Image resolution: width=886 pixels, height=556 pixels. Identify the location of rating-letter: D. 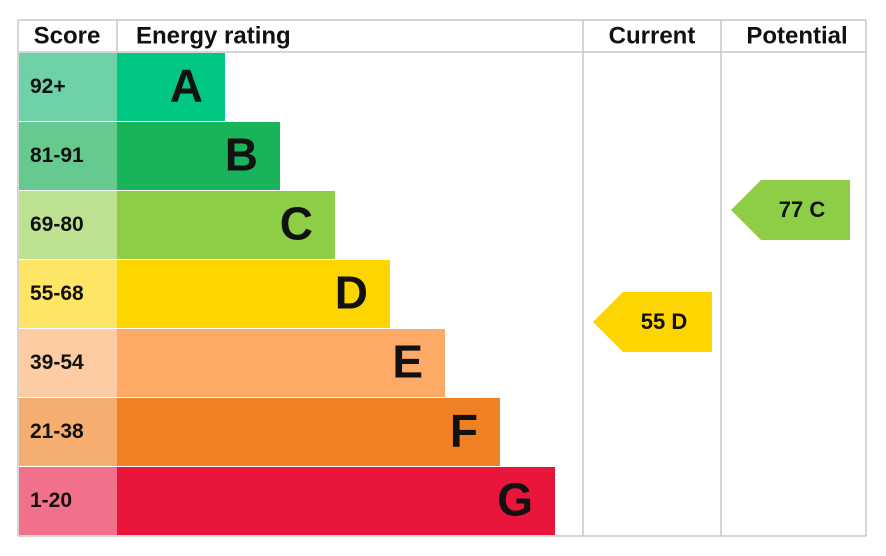
(351, 293).